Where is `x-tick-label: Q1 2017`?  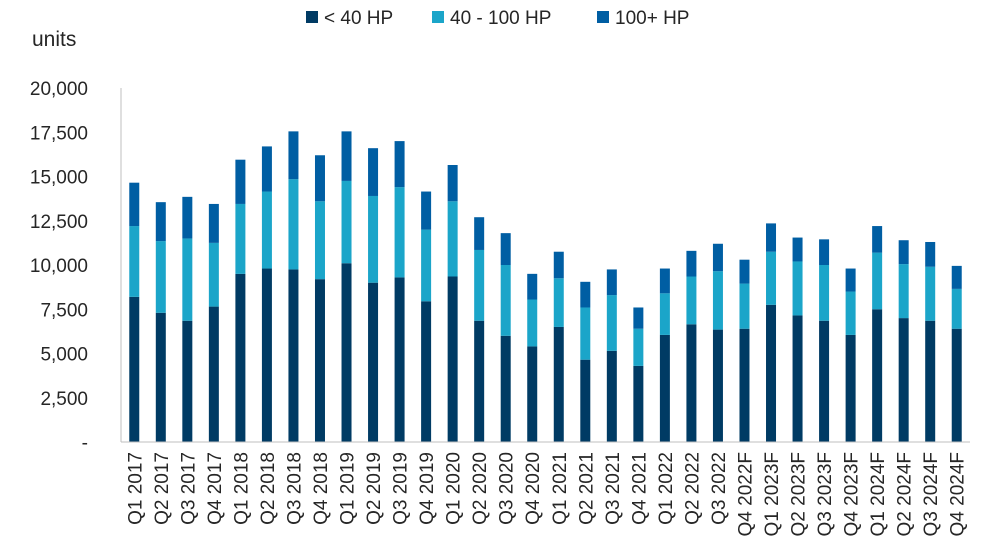 x-tick-label: Q1 2017 is located at coordinates (135, 488).